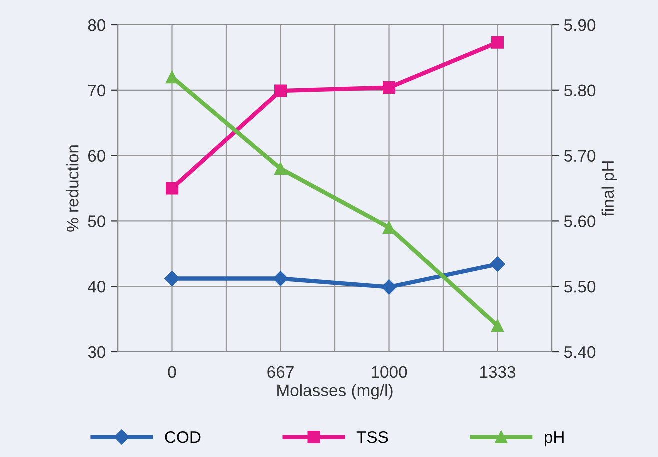  What do you see at coordinates (580, 90) in the screenshot?
I see `y2-tick-label: 5.80` at bounding box center [580, 90].